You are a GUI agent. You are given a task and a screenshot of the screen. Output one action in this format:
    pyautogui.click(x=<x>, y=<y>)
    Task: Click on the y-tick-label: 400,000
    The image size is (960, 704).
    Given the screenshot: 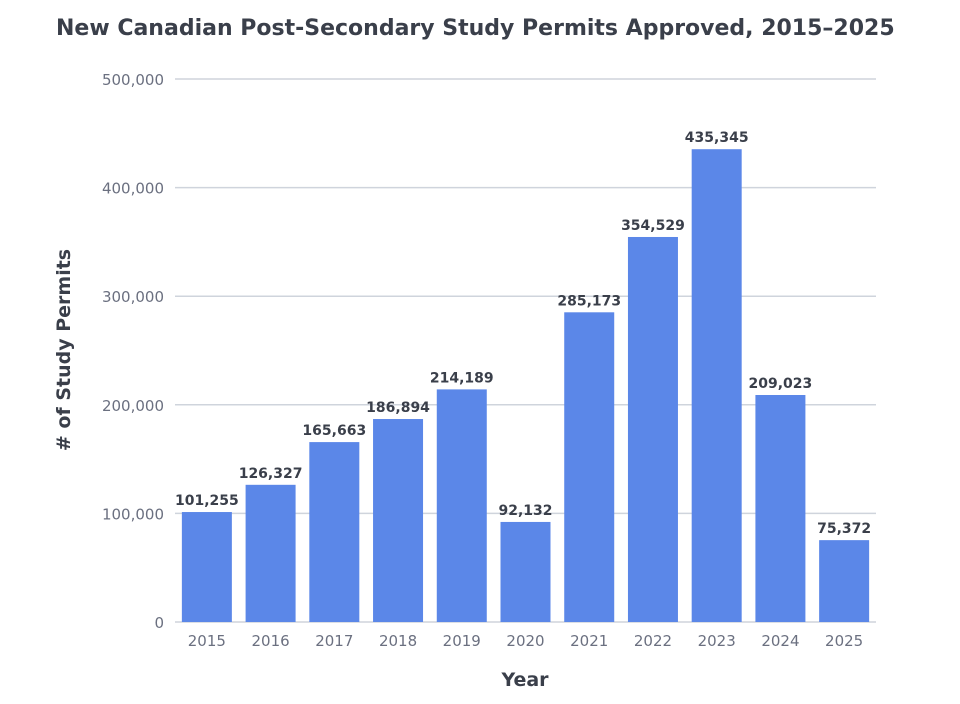 What is the action you would take?
    pyautogui.click(x=133, y=189)
    